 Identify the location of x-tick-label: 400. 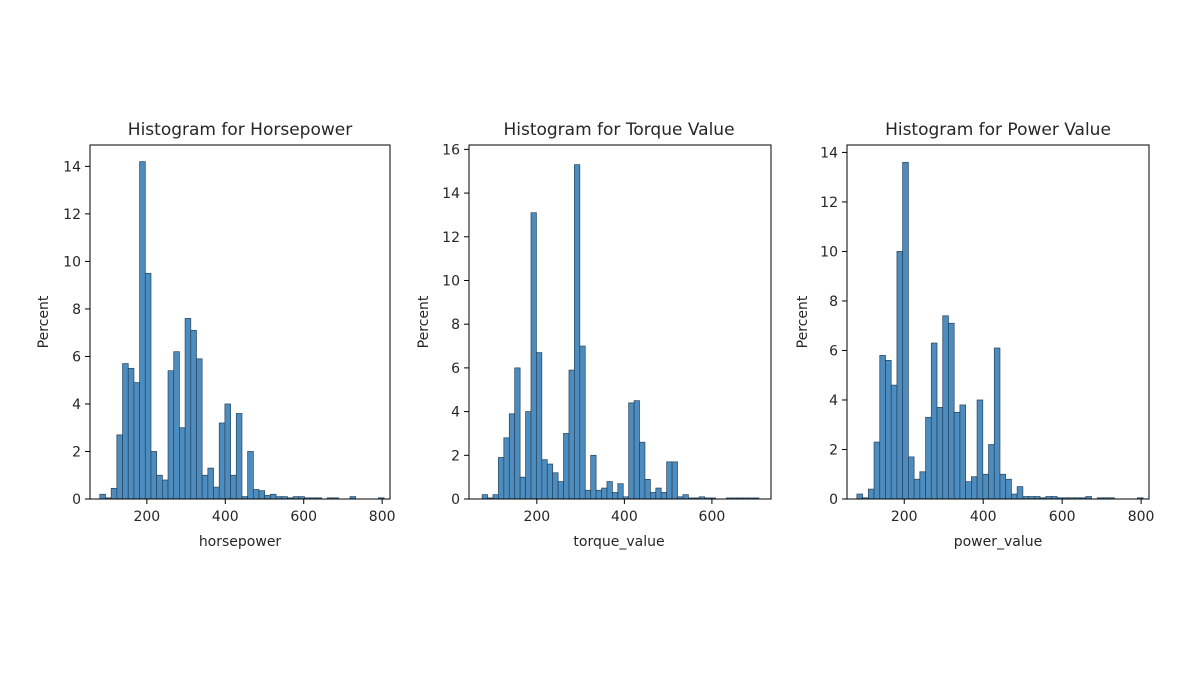
(225, 517).